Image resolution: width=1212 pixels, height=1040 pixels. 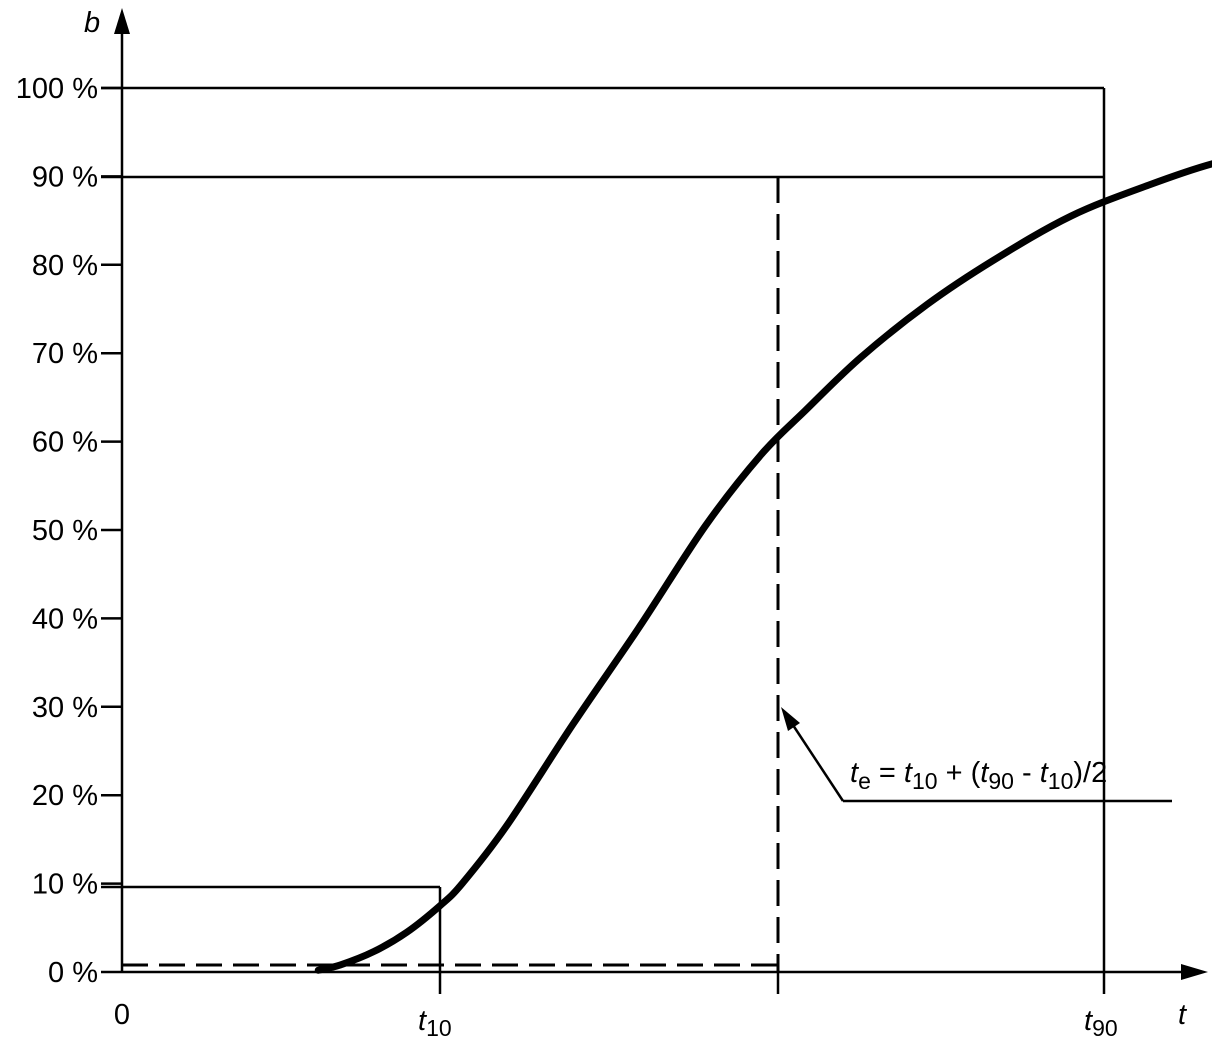 What do you see at coordinates (73, 973) in the screenshot?
I see `y-tick-label: 0 %` at bounding box center [73, 973].